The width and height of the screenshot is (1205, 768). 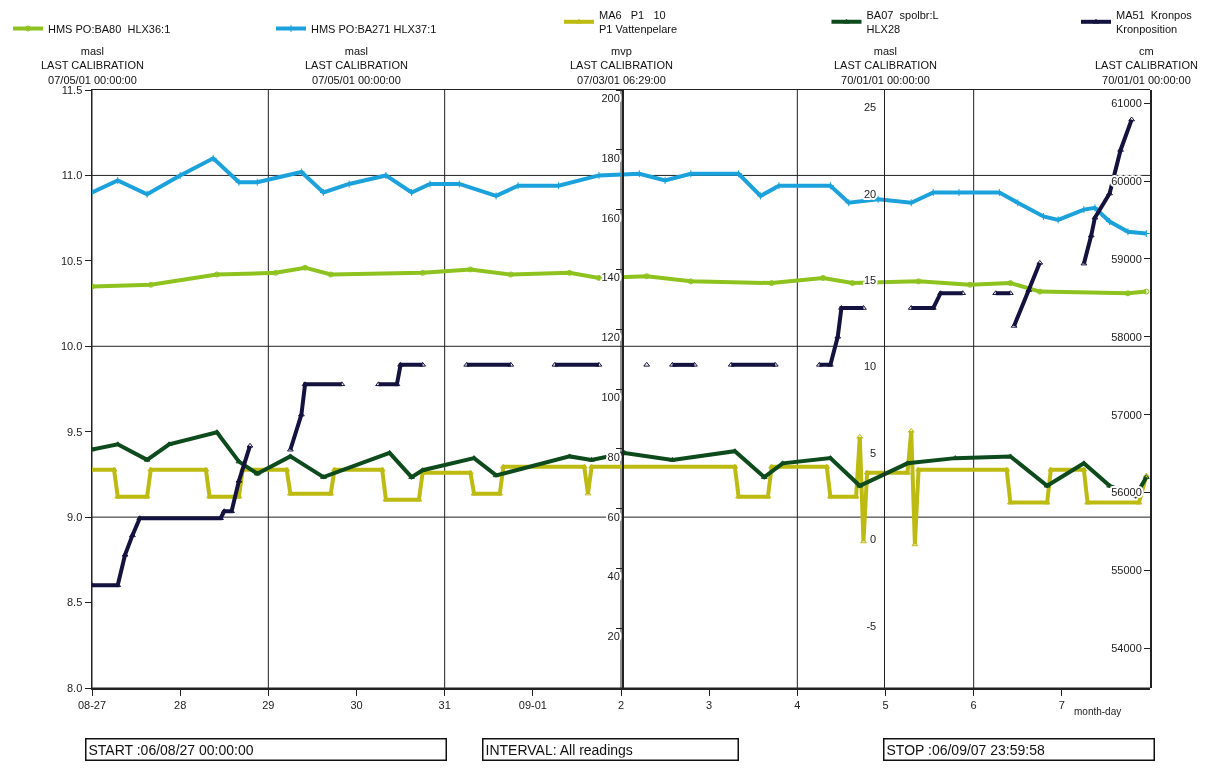 What do you see at coordinates (870, 193) in the screenshot?
I see `y3-tick-label: 20` at bounding box center [870, 193].